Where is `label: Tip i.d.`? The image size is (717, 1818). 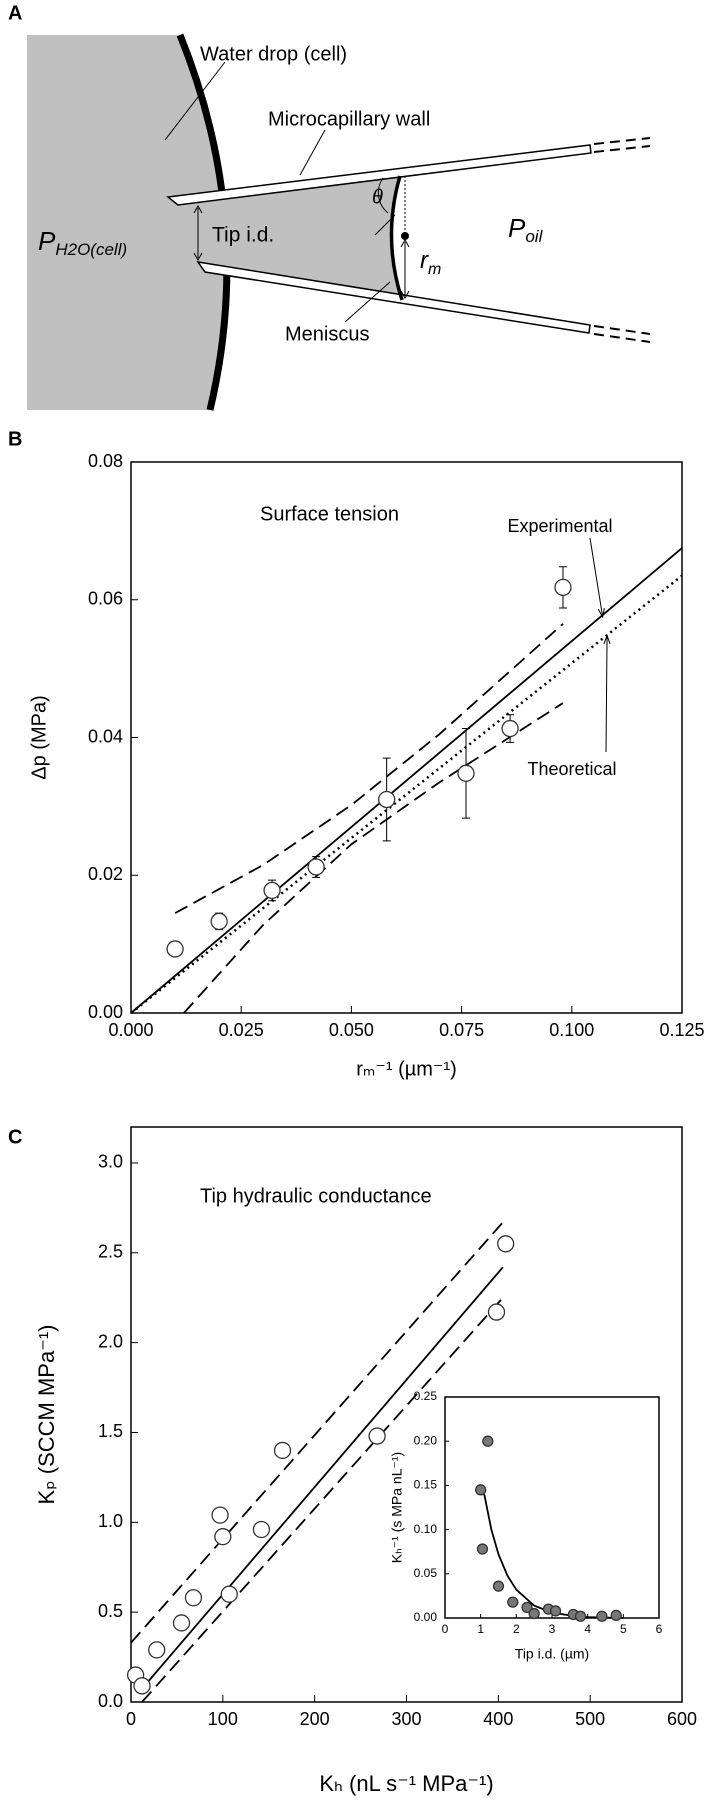 label: Tip i.d. is located at coordinates (243, 235).